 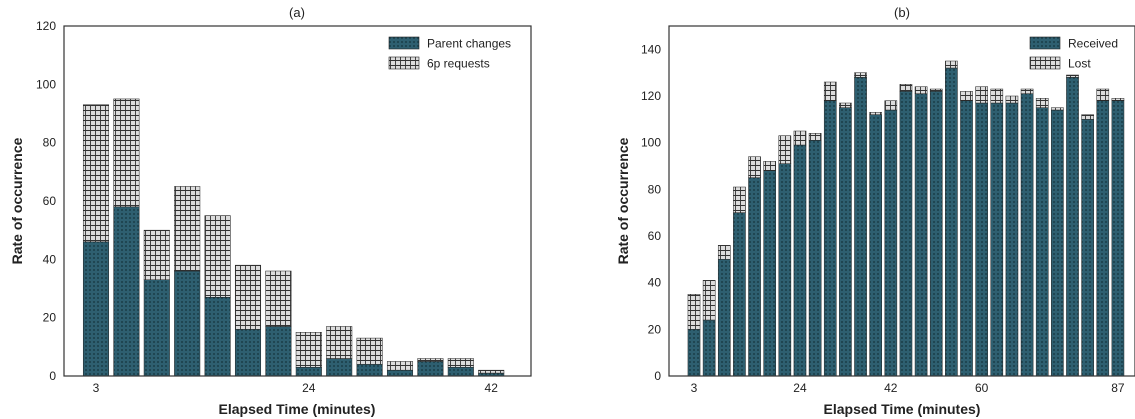 What do you see at coordinates (982, 388) in the screenshot?
I see `panel-b-x-tick-label: 60` at bounding box center [982, 388].